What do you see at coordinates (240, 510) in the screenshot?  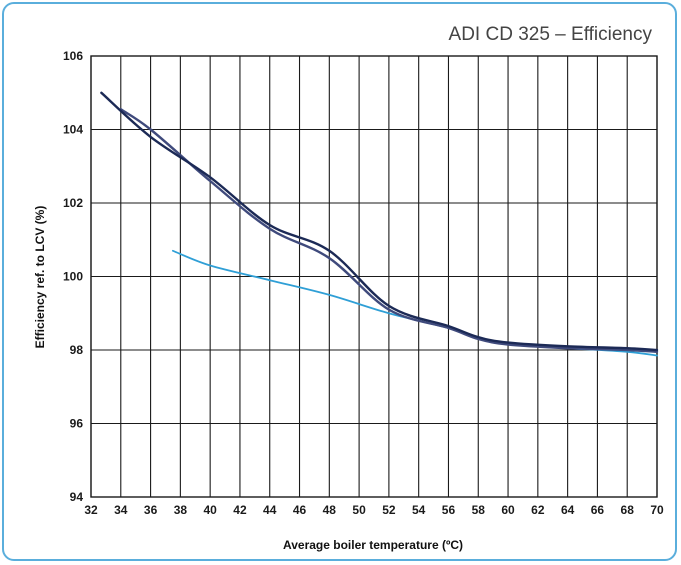 I see `x-tick-label: 42` at bounding box center [240, 510].